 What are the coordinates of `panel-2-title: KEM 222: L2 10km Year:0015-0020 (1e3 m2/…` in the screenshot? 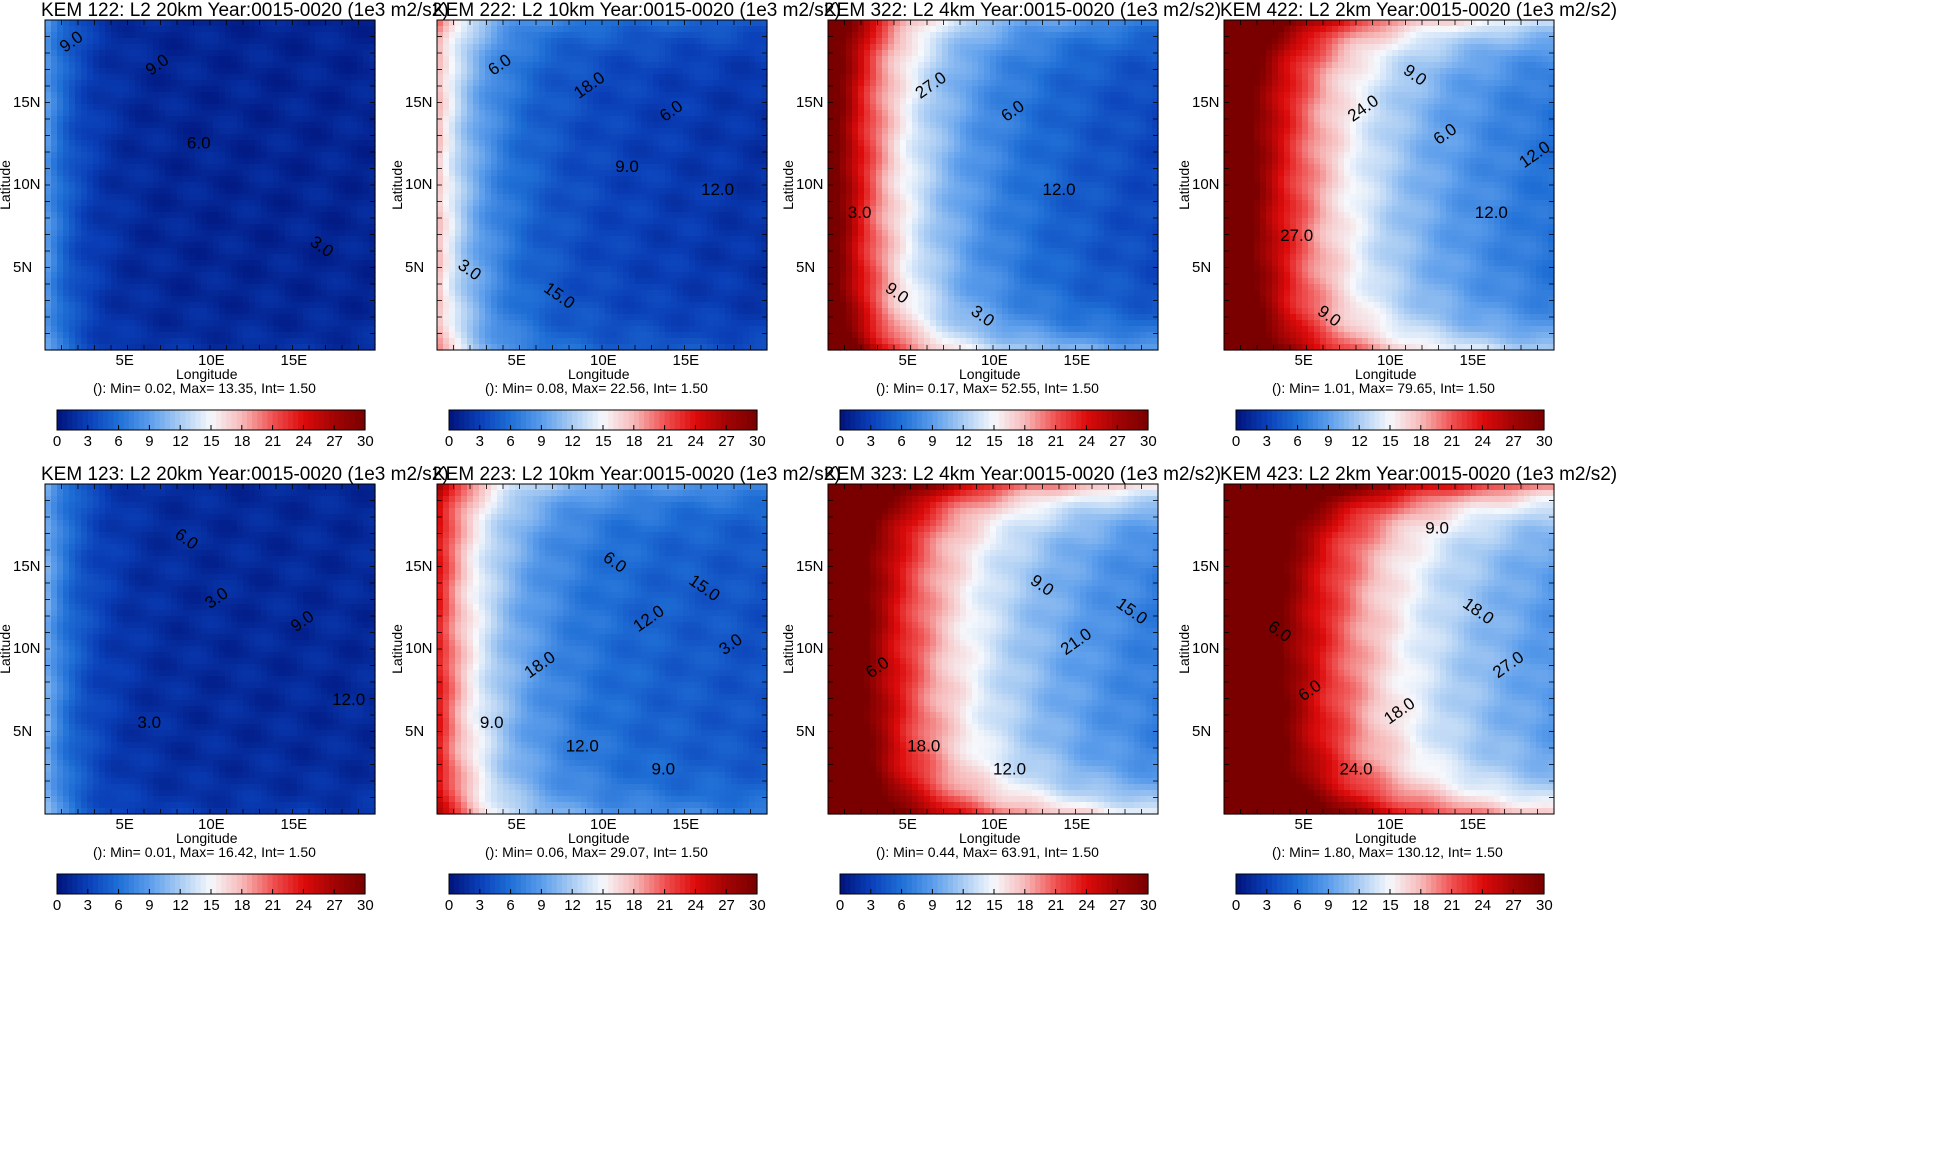 It's located at (637, 11).